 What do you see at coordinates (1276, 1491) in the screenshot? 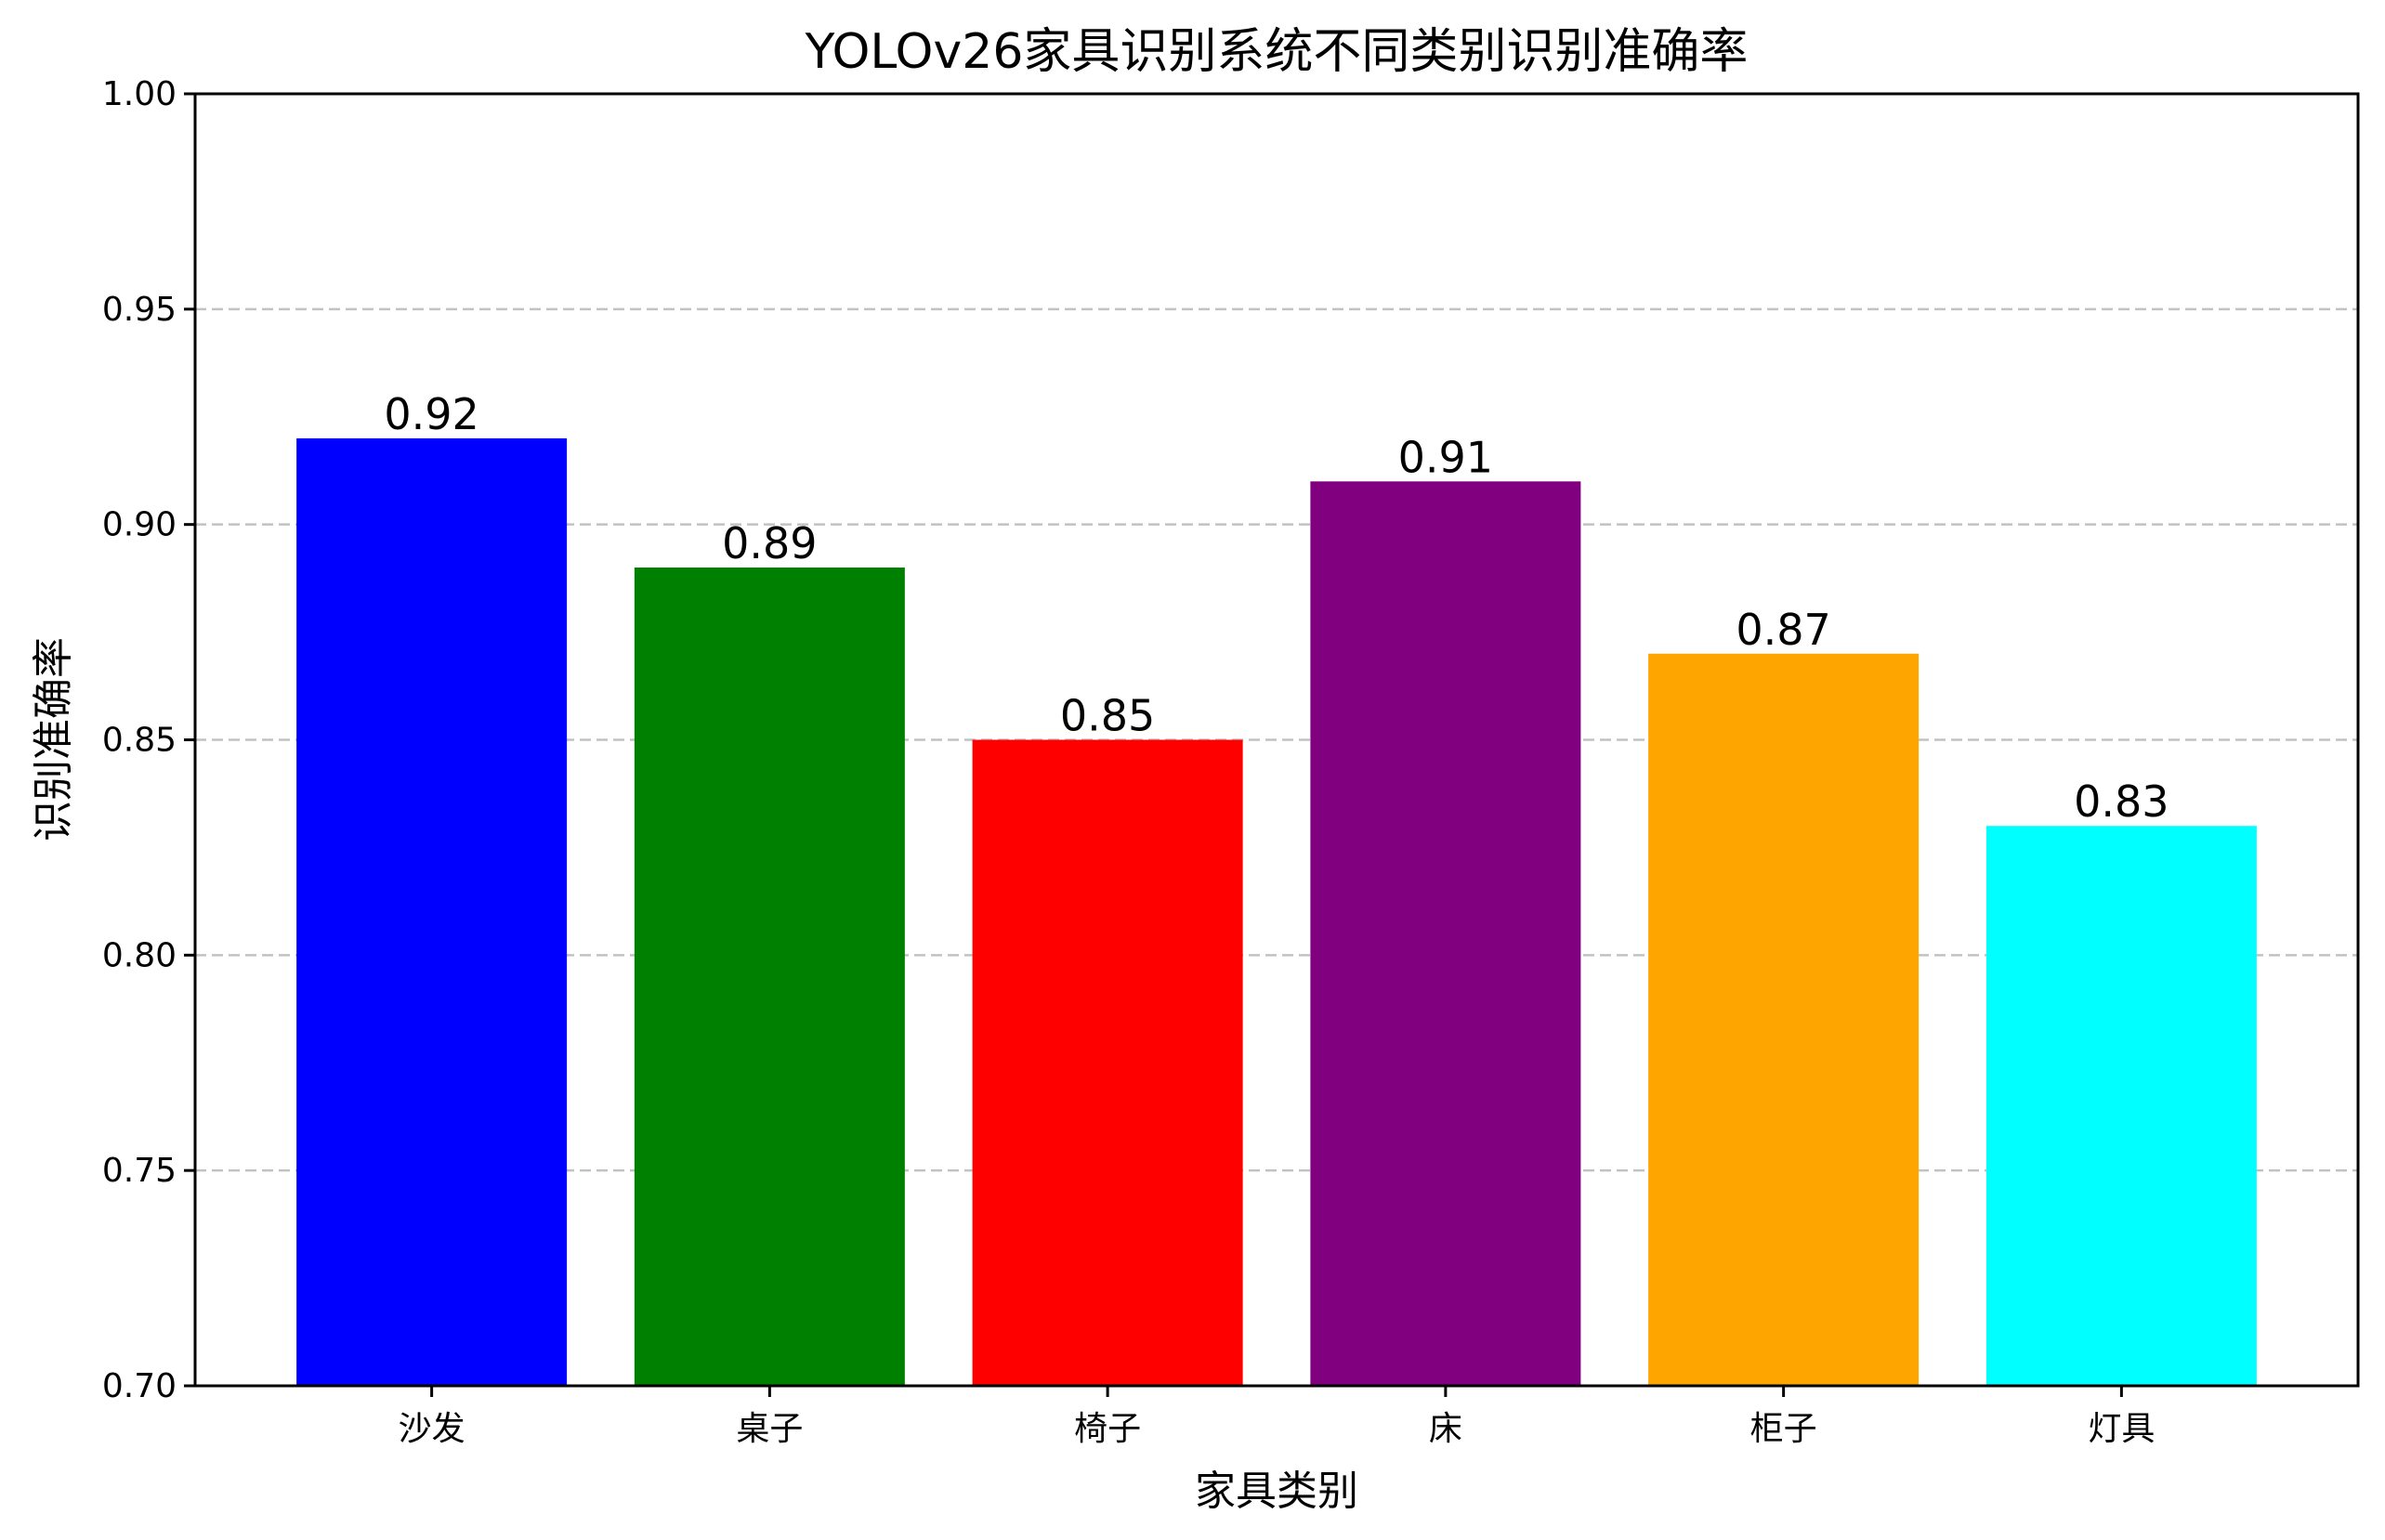
I see `x-axis-label: 家具类别` at bounding box center [1276, 1491].